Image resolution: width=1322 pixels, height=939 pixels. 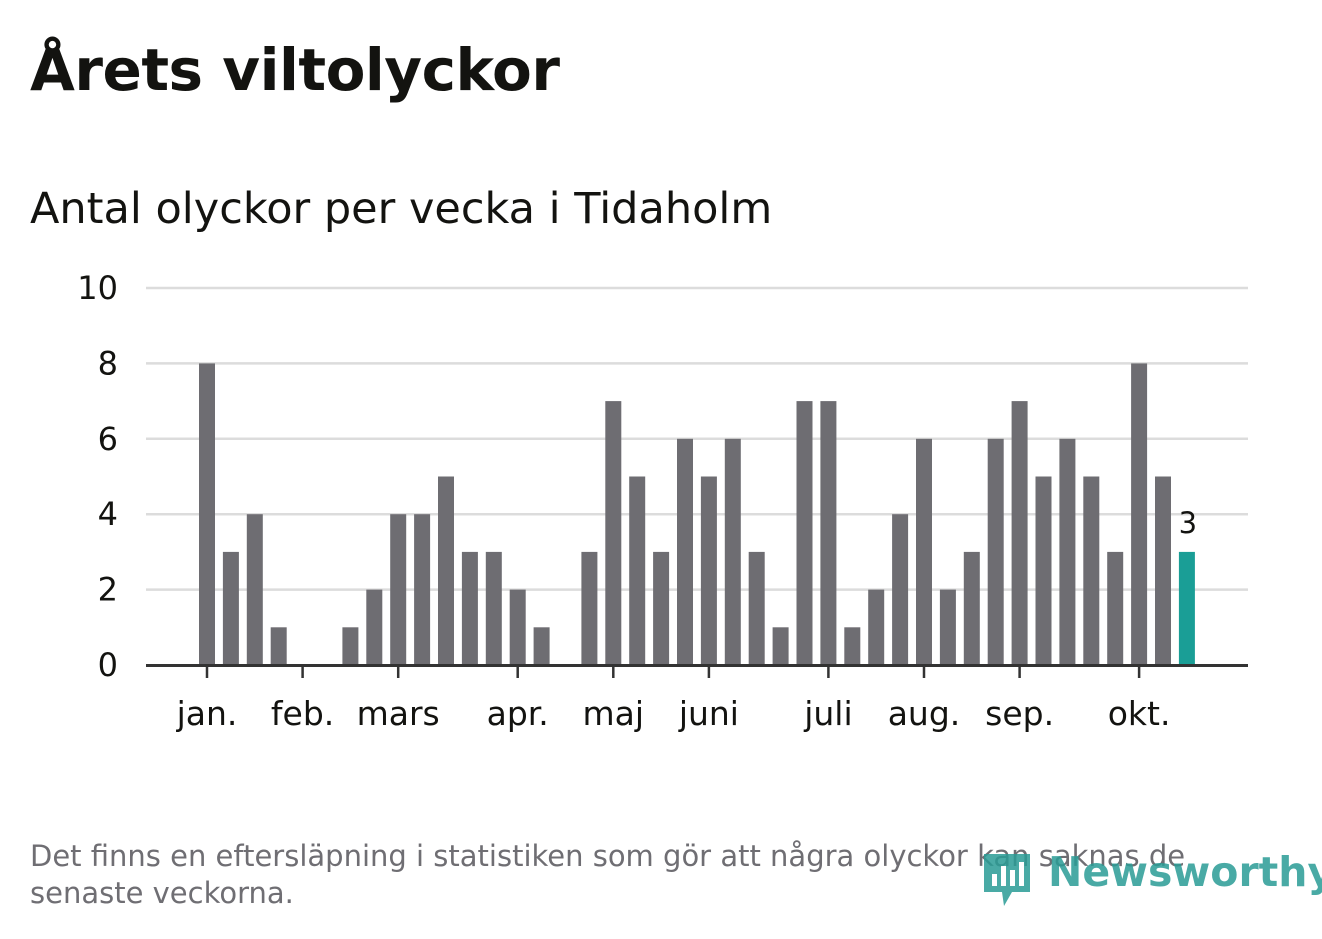 I want to click on x-tick-label-aug.: aug., so click(x=924, y=713).